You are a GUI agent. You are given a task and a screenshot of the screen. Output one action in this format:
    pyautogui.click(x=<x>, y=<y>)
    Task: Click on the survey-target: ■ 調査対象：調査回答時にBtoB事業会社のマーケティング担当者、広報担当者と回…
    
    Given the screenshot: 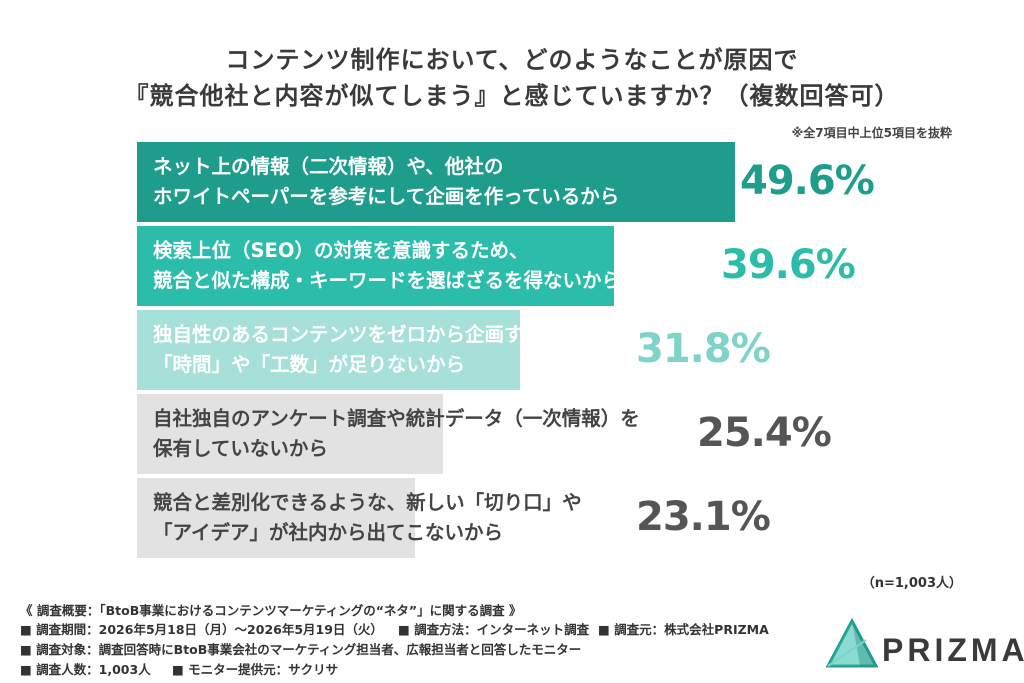 What is the action you would take?
    pyautogui.click(x=301, y=649)
    